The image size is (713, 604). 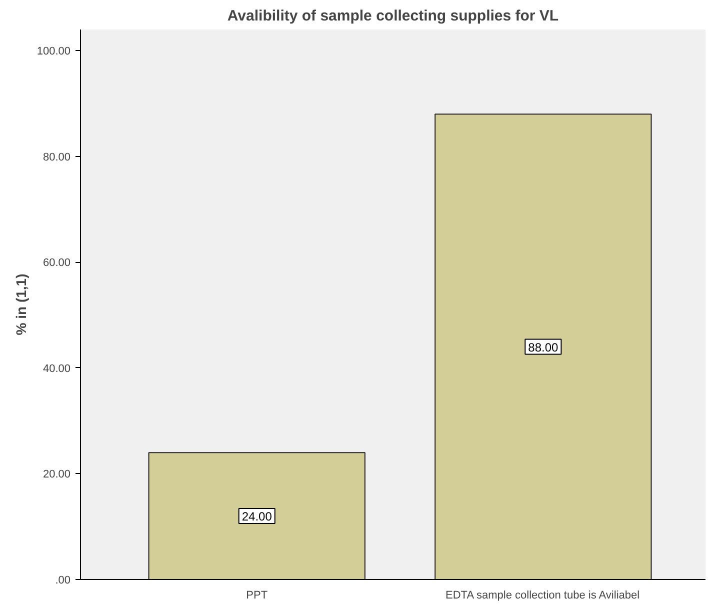 What do you see at coordinates (543, 347) in the screenshot?
I see `data-label: 88.00` at bounding box center [543, 347].